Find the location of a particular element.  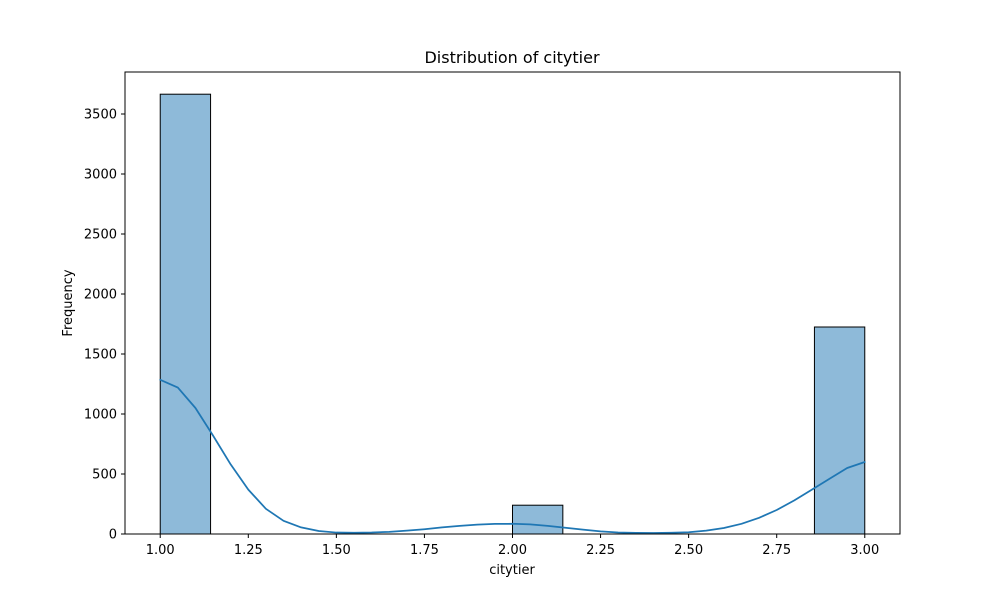

y-tick-label: 2000 is located at coordinates (100, 295).